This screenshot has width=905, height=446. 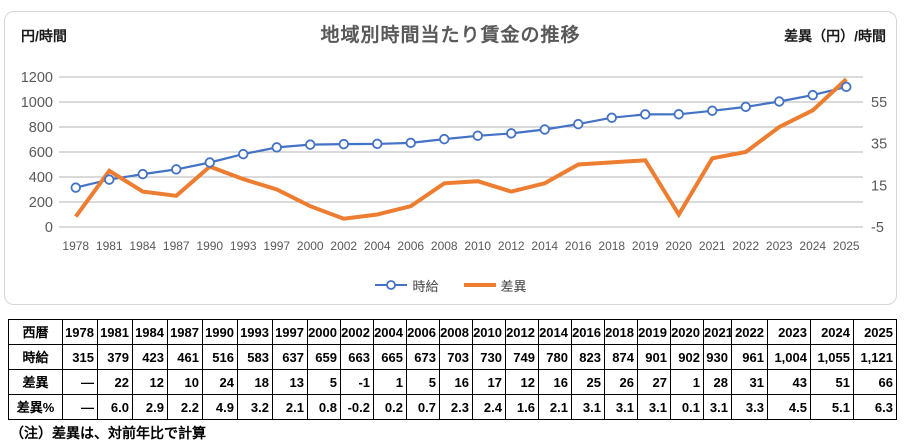 What do you see at coordinates (687, 332) in the screenshot?
I see `year-cell: 2020` at bounding box center [687, 332].